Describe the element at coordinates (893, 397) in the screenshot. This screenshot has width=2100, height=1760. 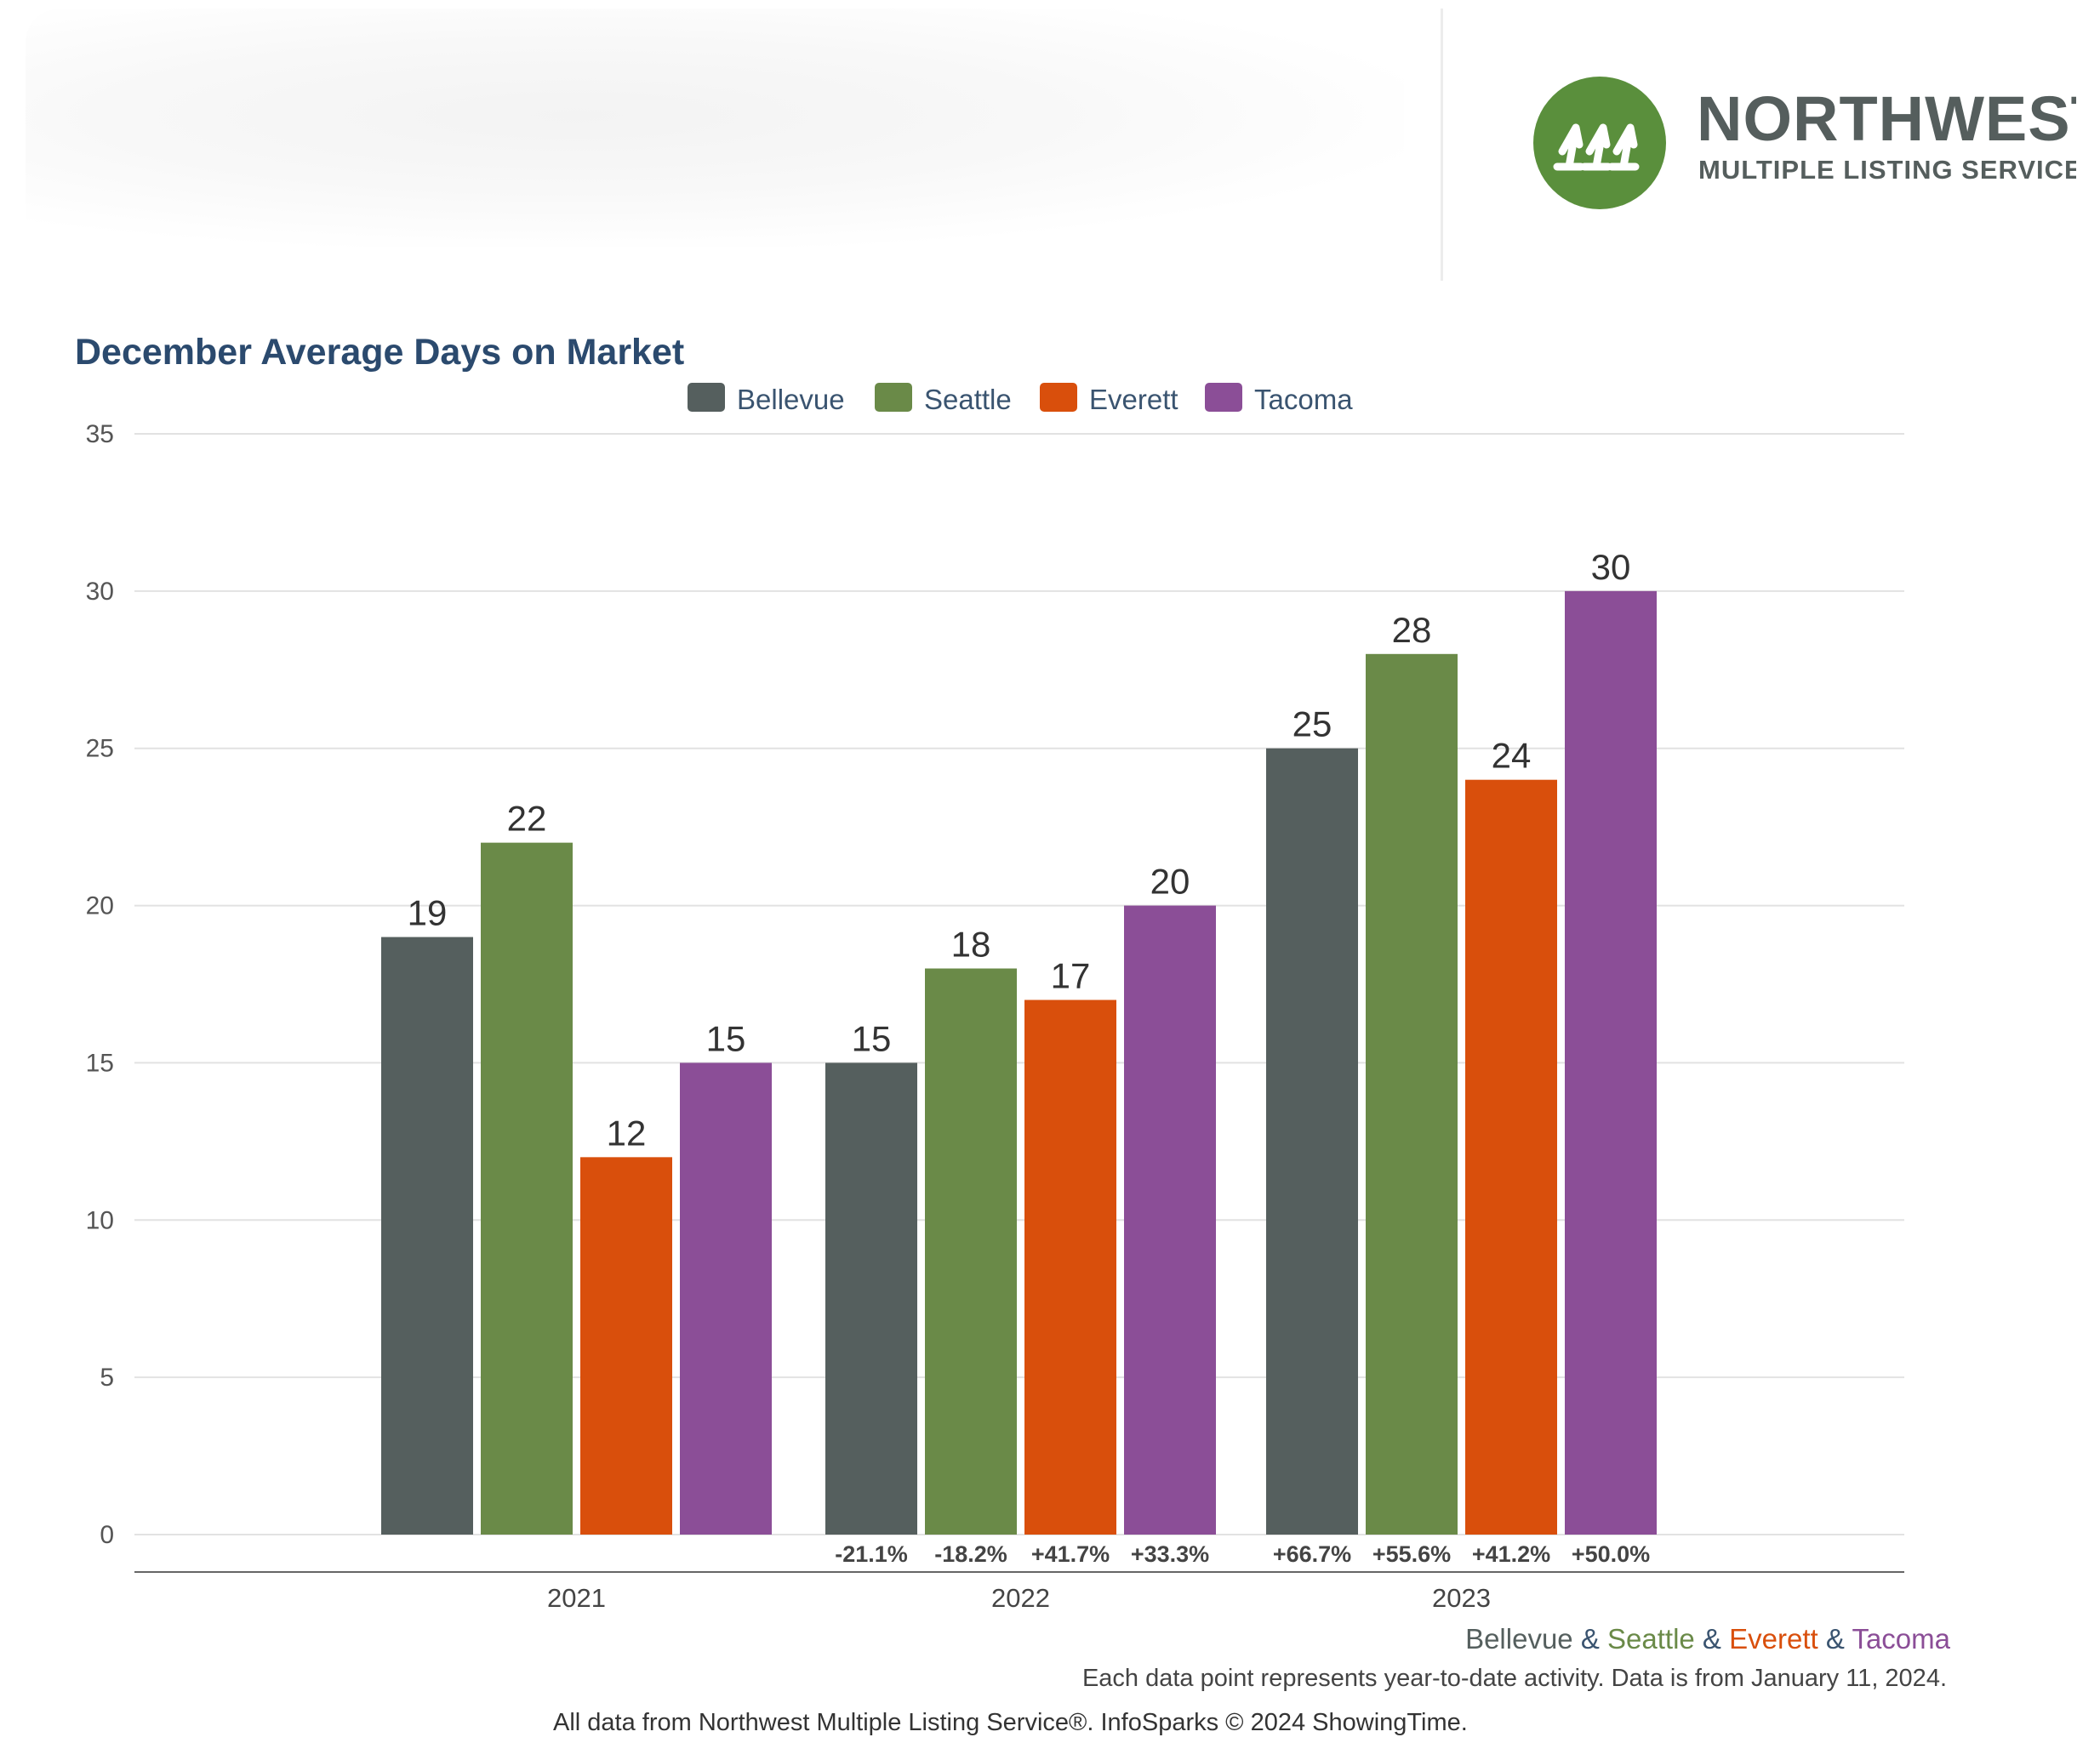
I see `legend-swatch-seattle` at that location.